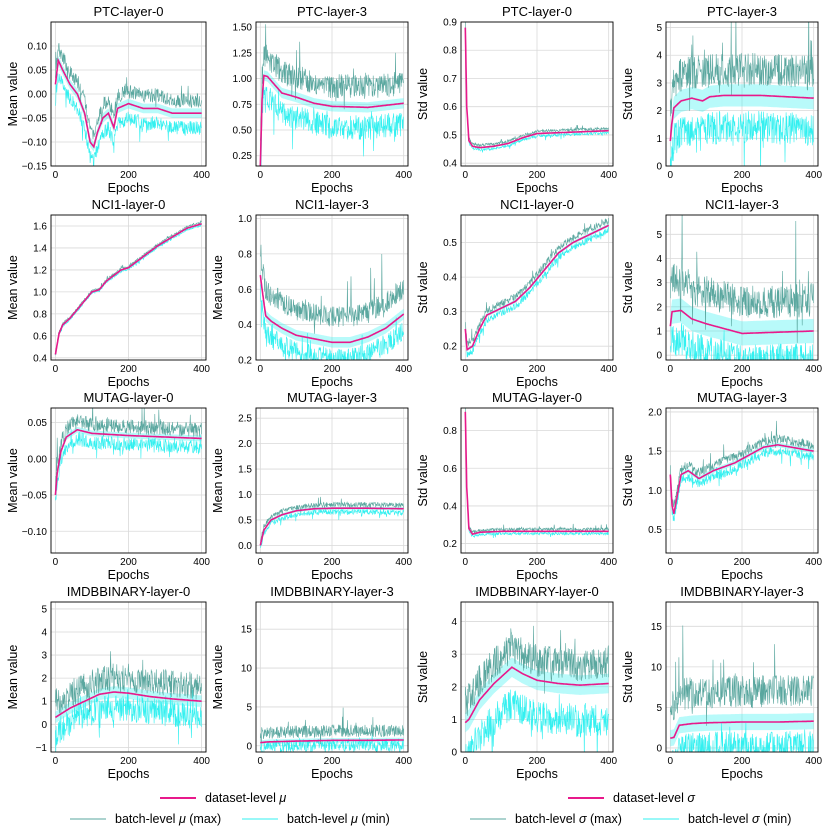  What do you see at coordinates (38, 47) in the screenshot?
I see `y-tick-label: 0.10` at bounding box center [38, 47].